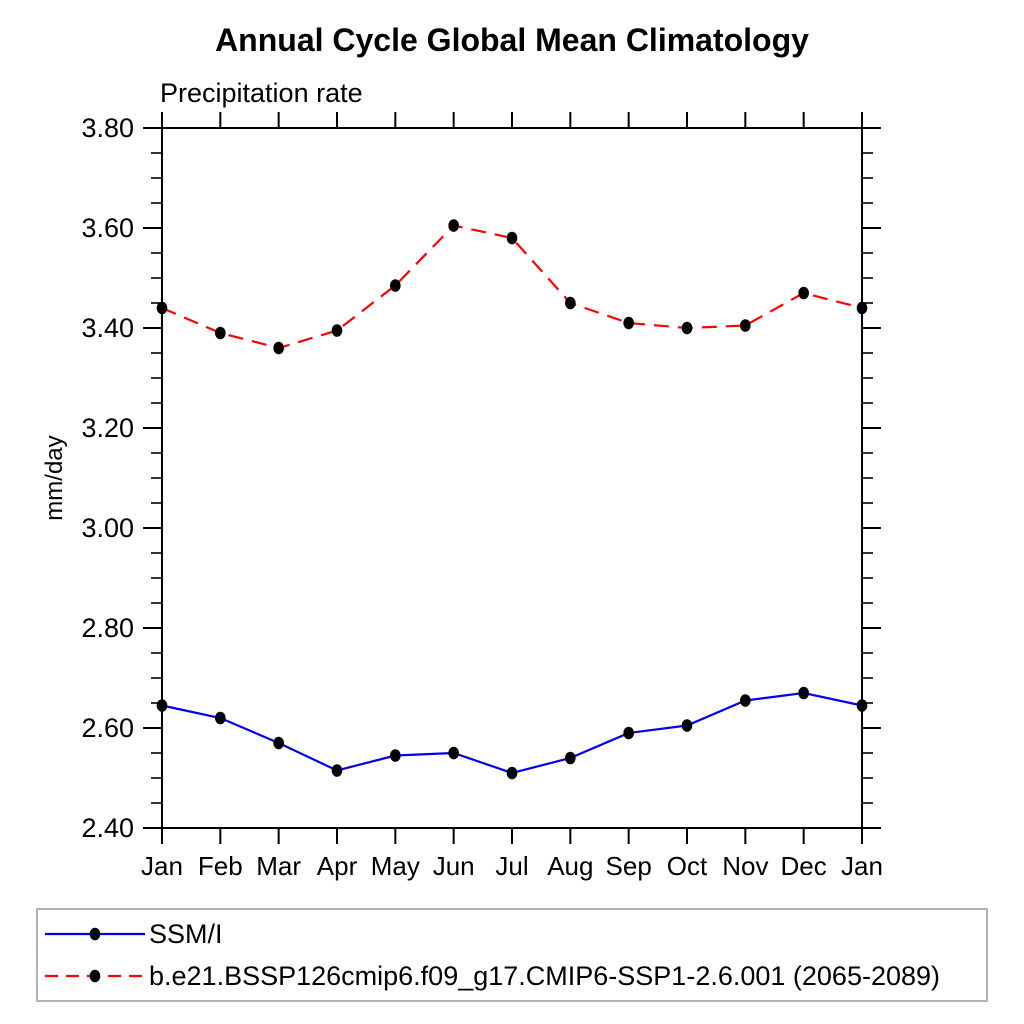 The image size is (1024, 1024). What do you see at coordinates (220, 866) in the screenshot?
I see `x-tick-label: Feb` at bounding box center [220, 866].